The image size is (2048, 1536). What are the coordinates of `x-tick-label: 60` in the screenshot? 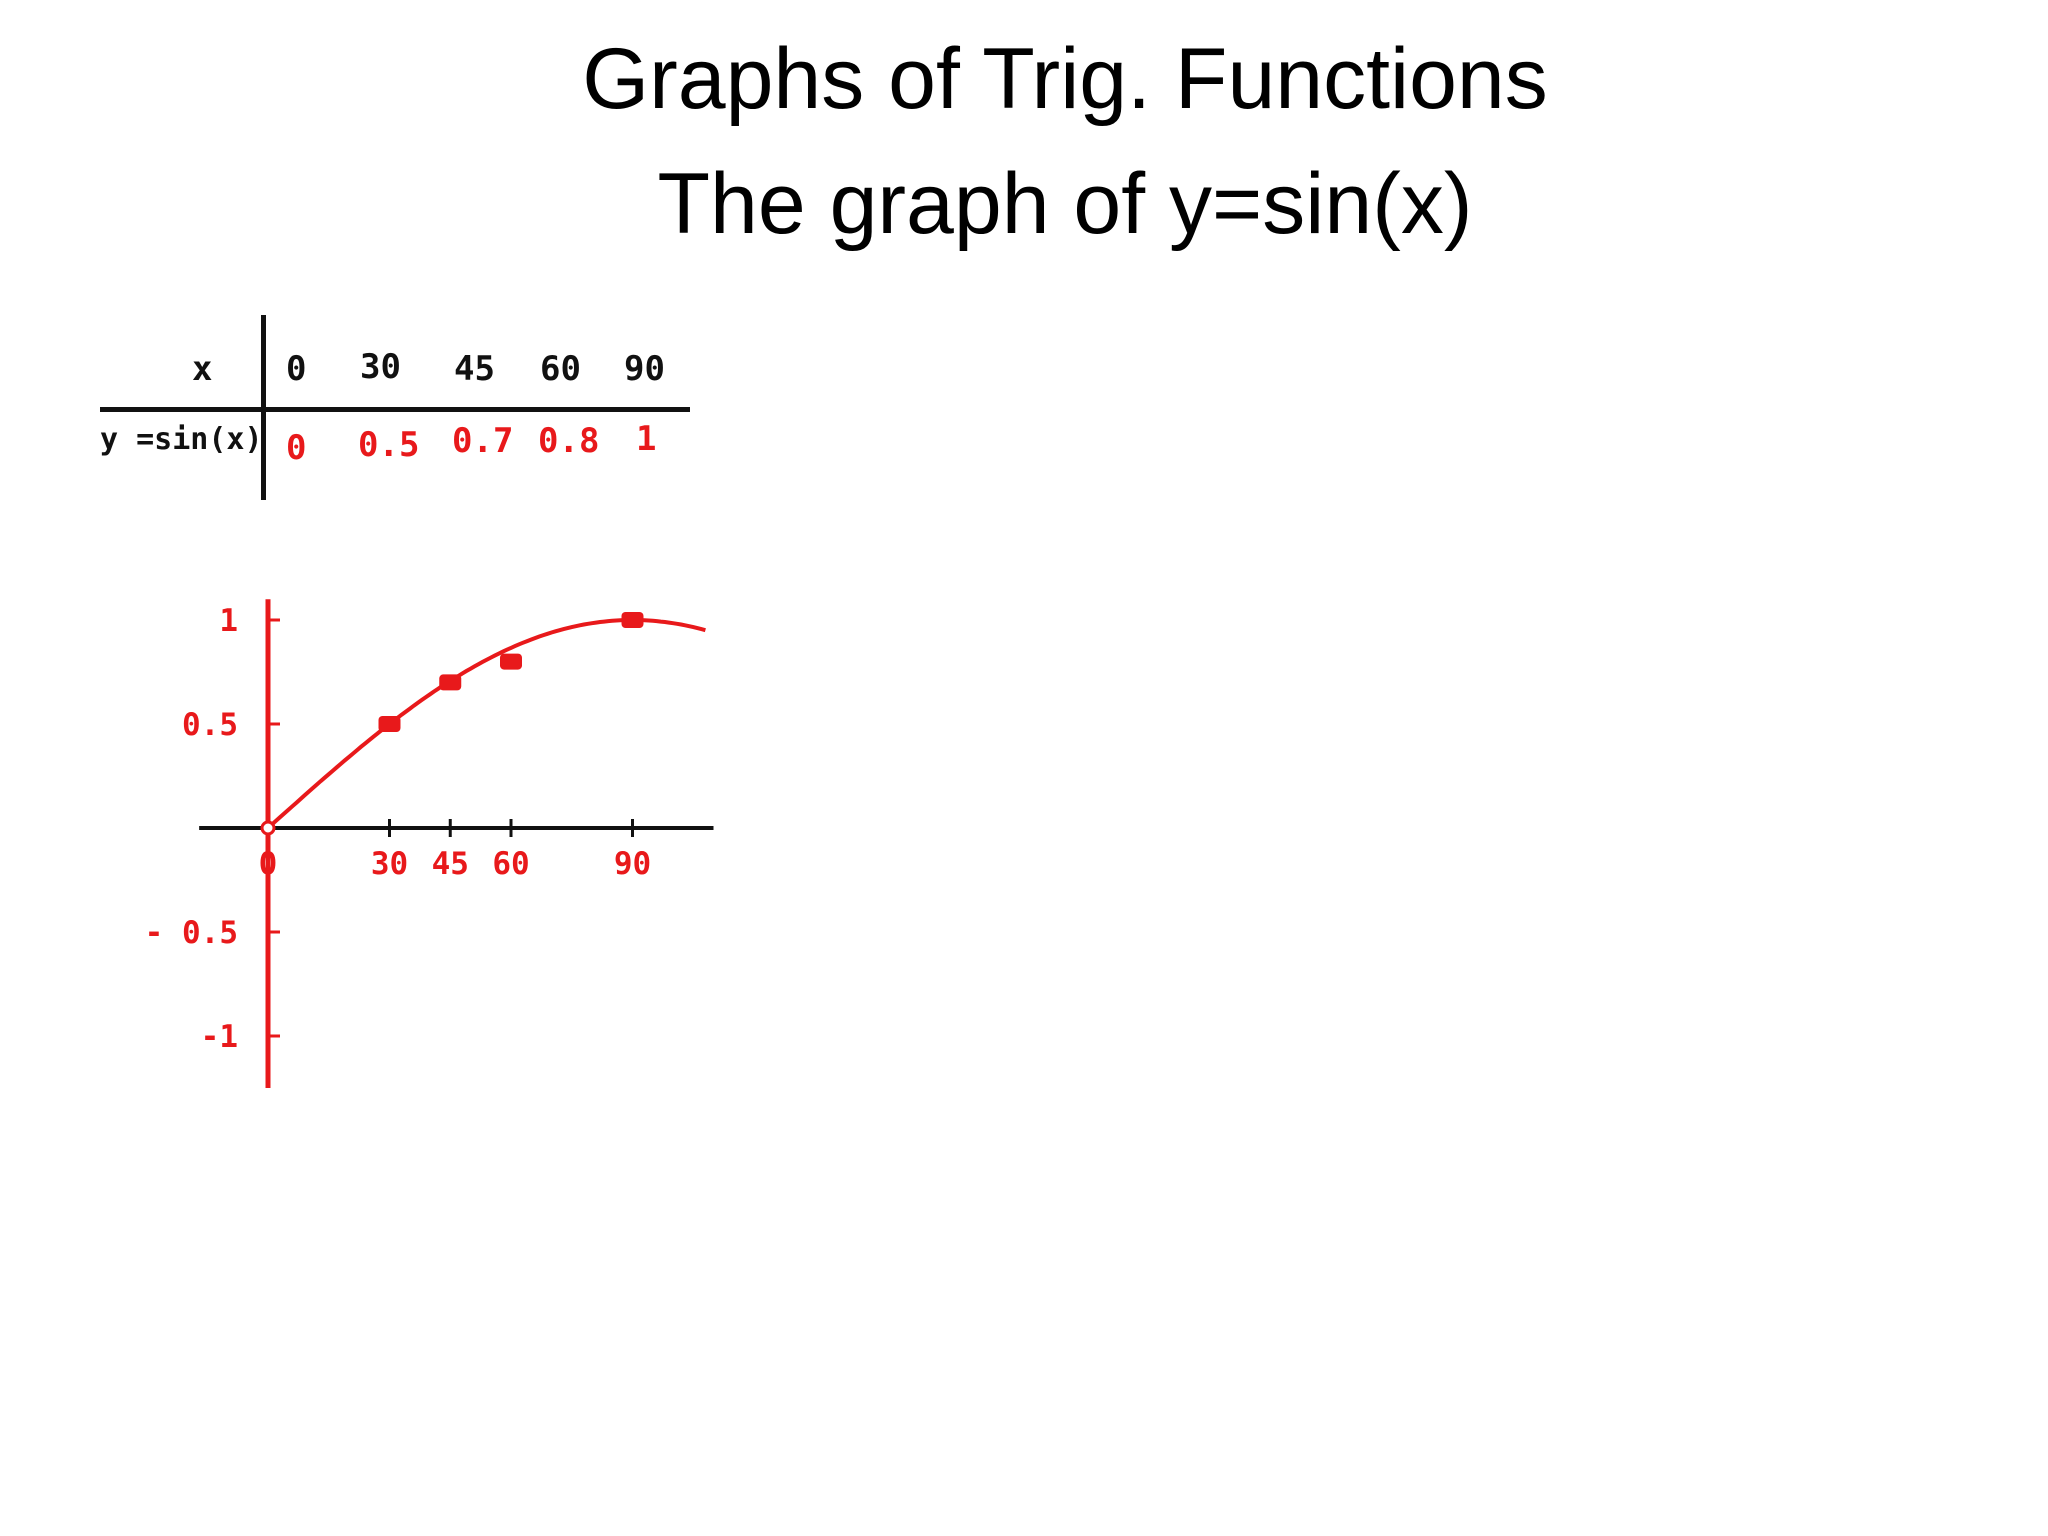 It's located at (510, 864).